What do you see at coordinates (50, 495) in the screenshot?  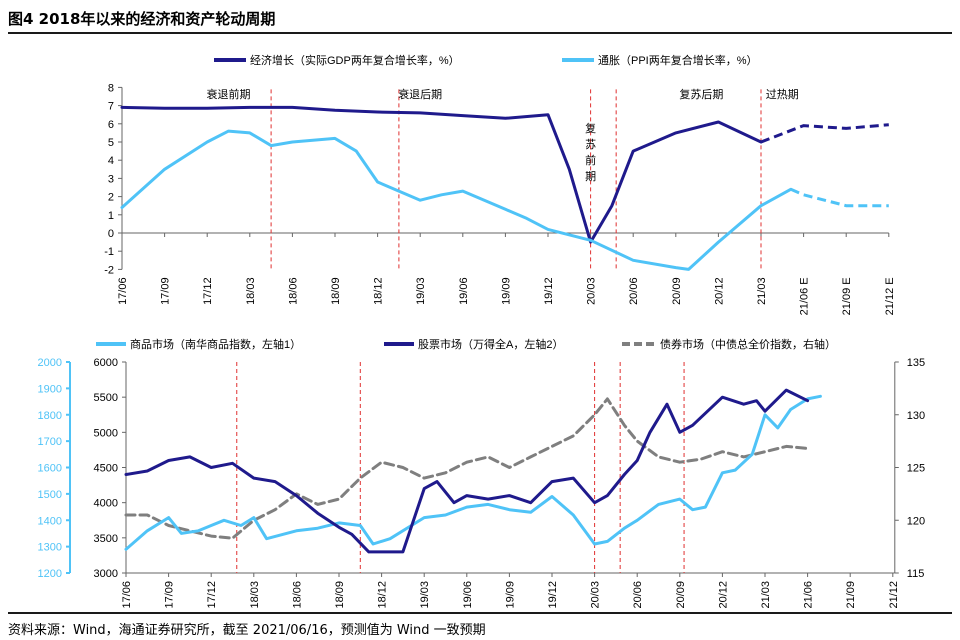 I see `y-tick-label-left2: 1500` at bounding box center [50, 495].